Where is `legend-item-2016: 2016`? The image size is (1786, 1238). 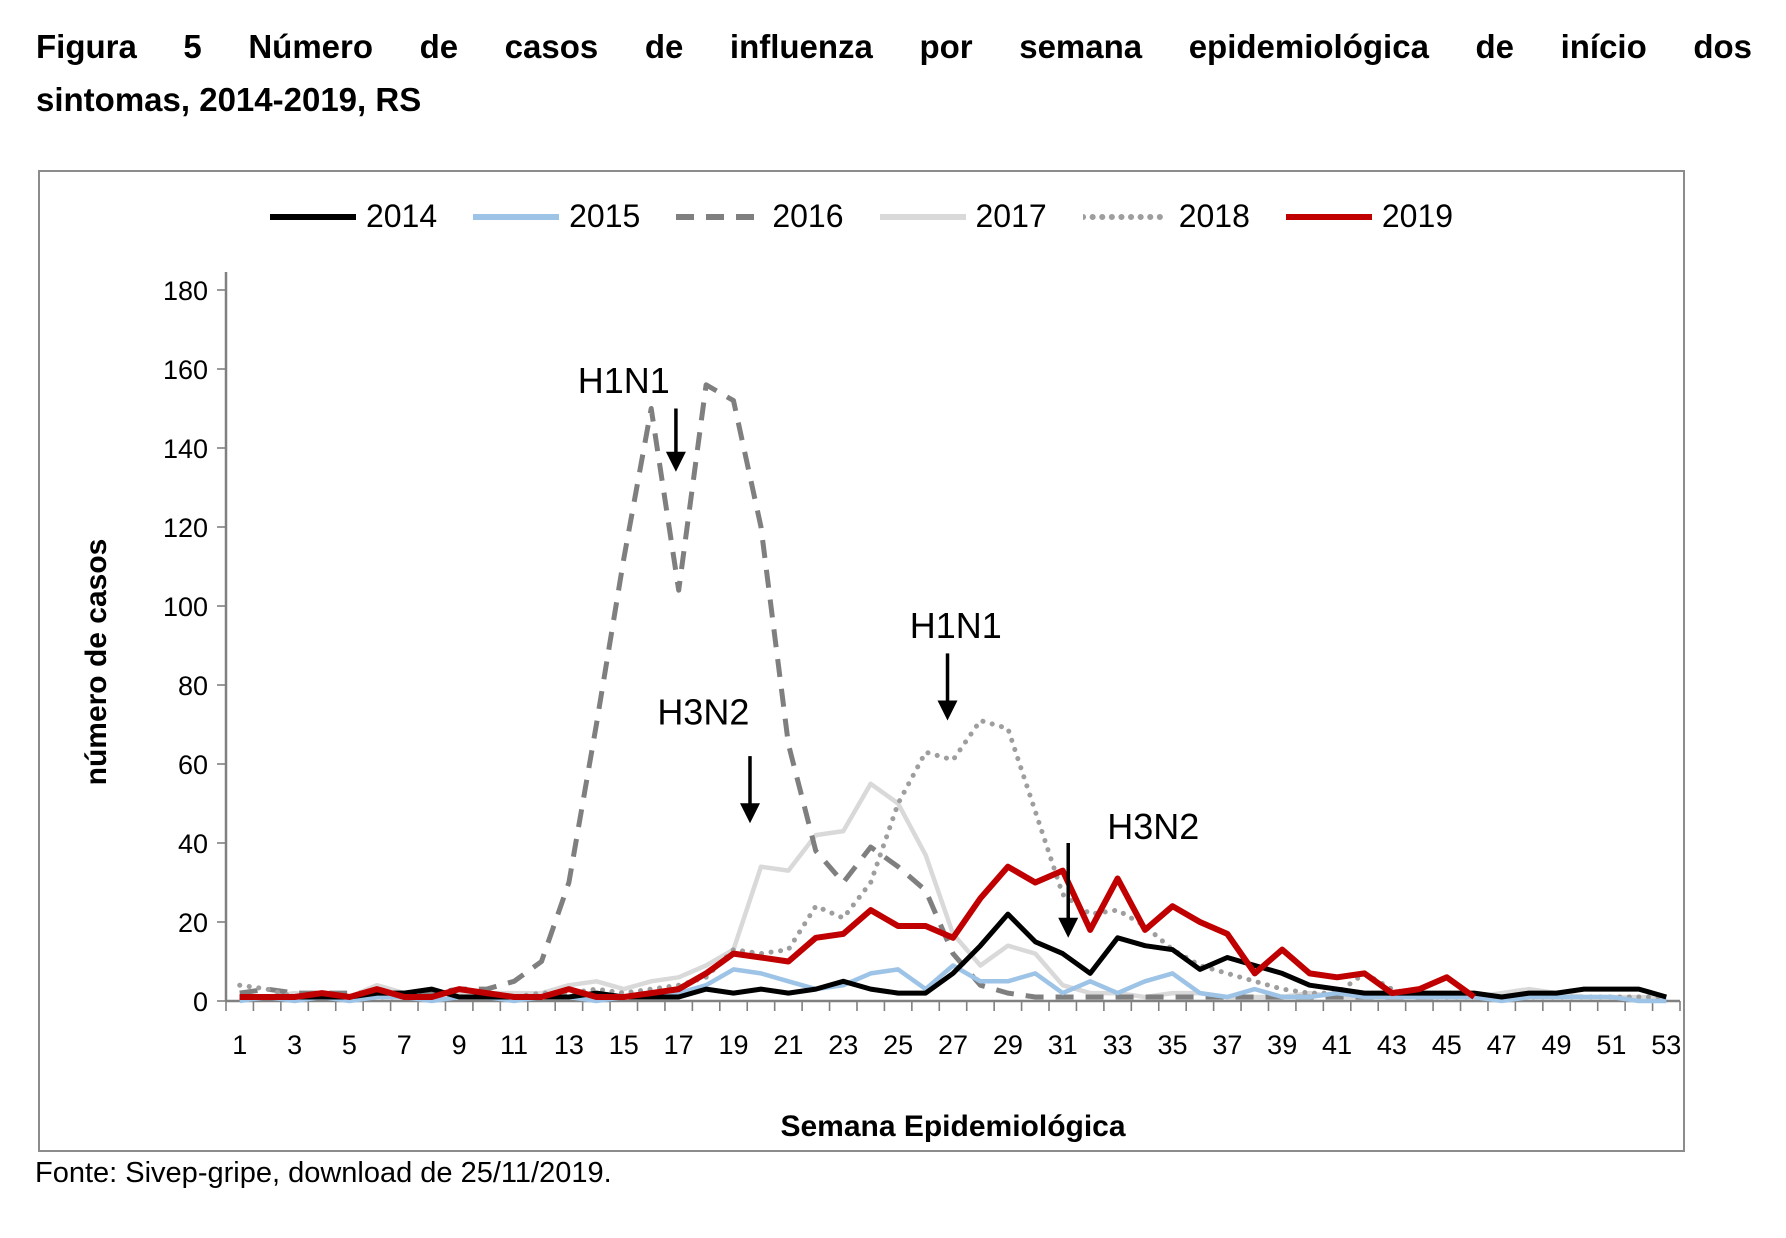 legend-item-2016: 2016 is located at coordinates (760, 216).